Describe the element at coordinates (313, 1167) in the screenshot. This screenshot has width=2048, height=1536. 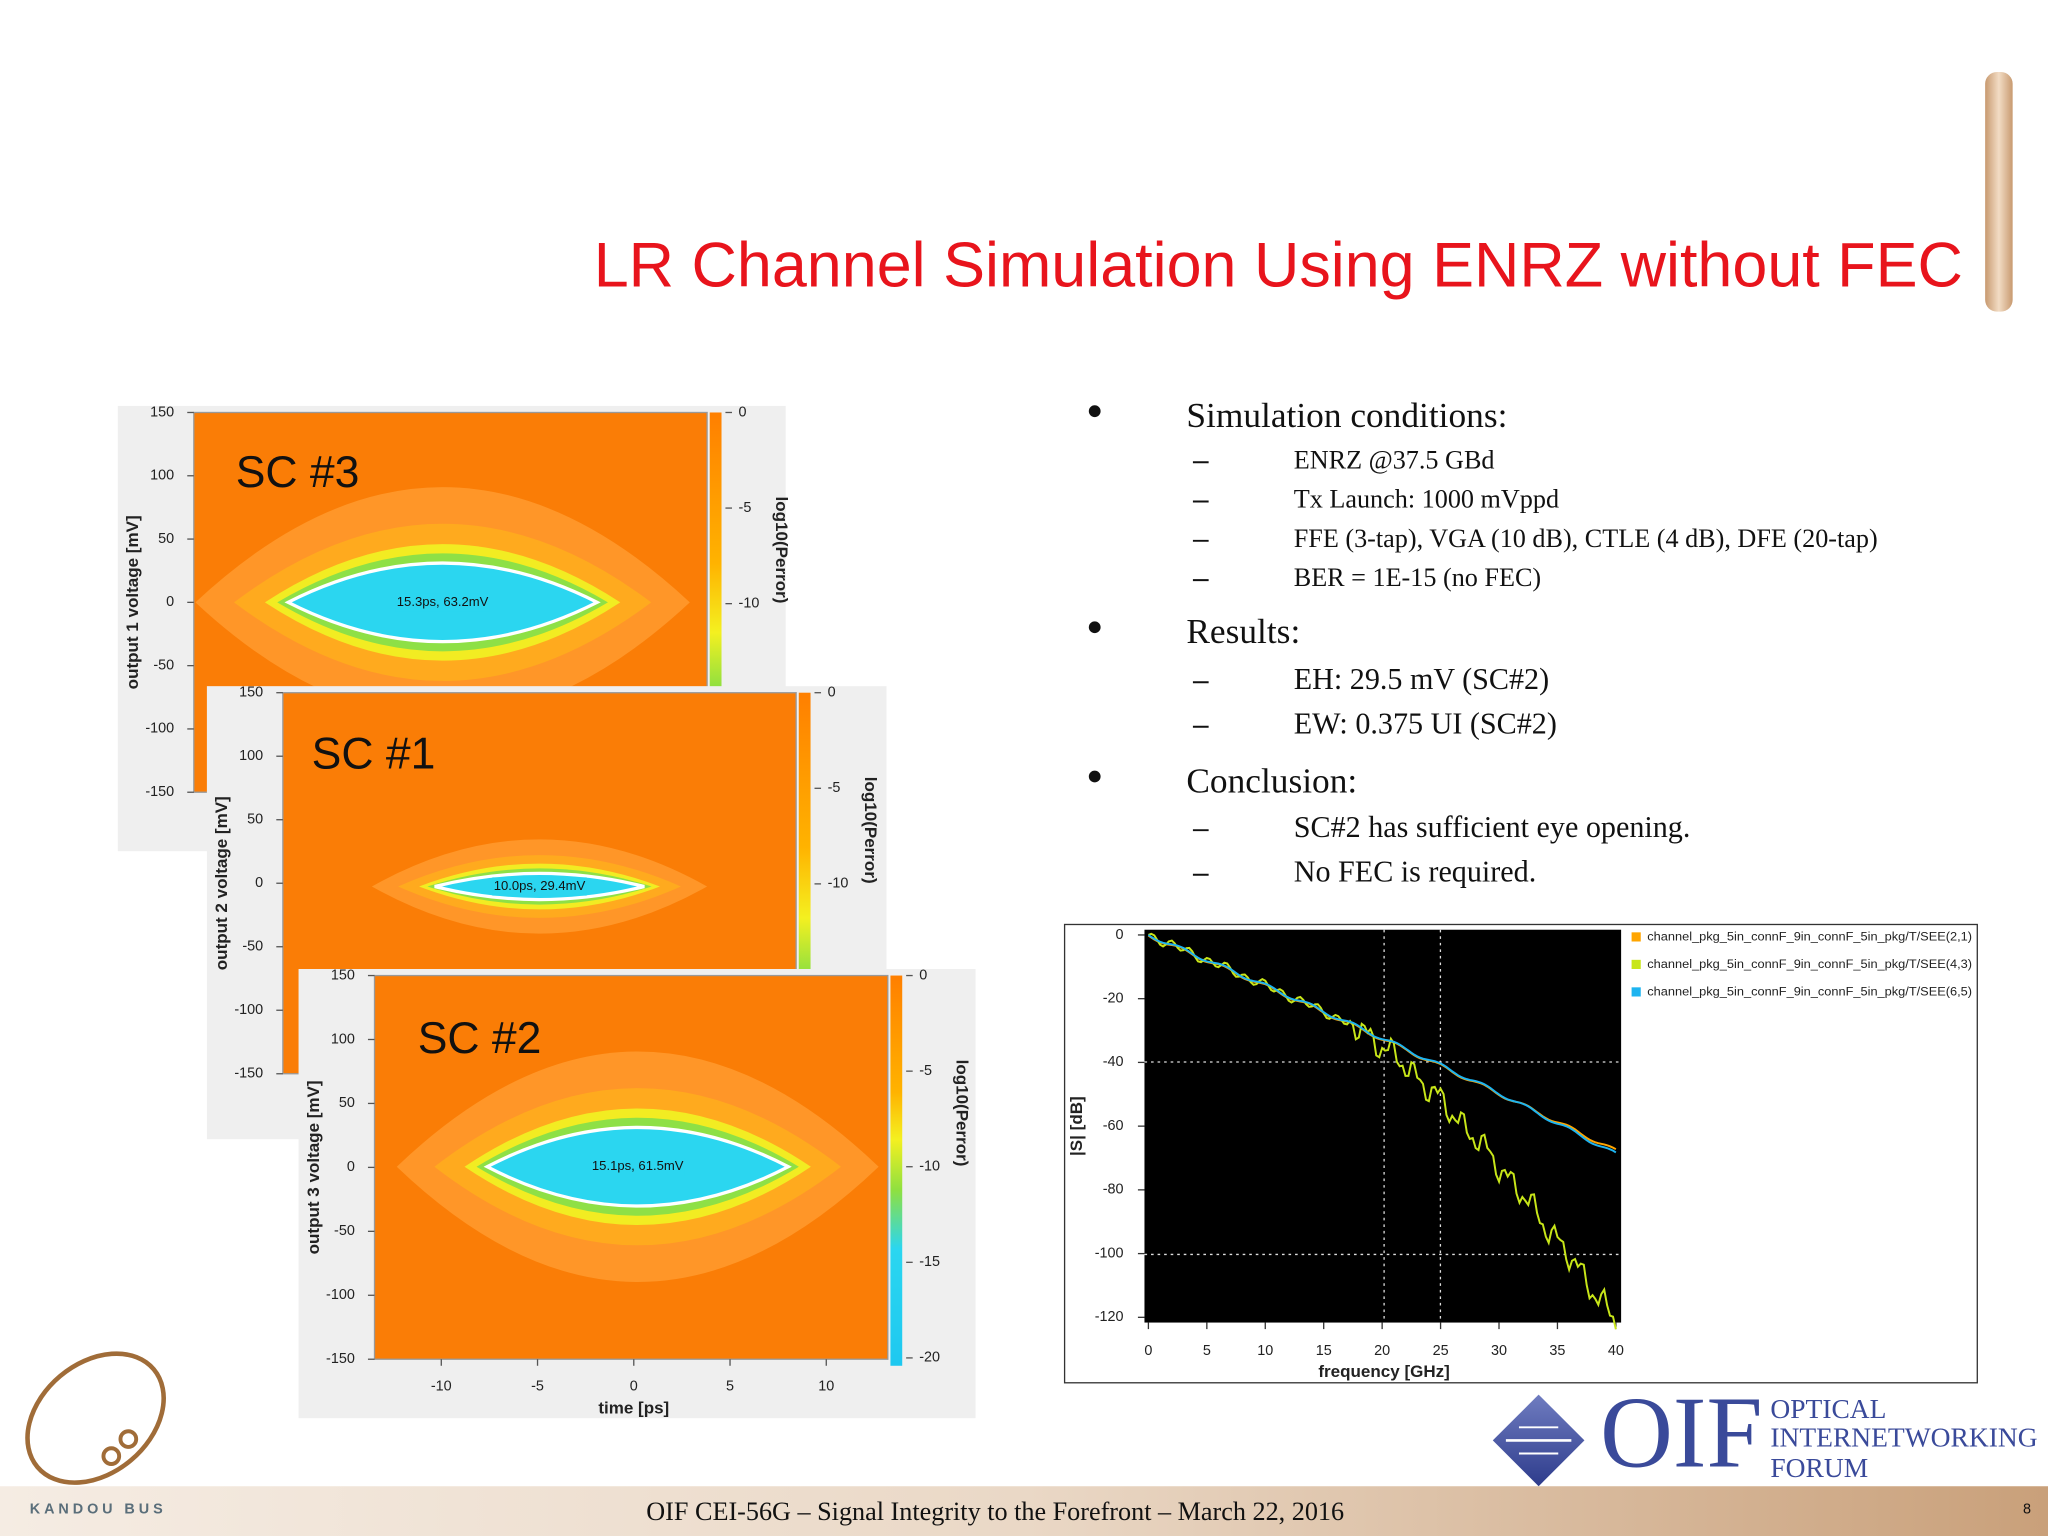
I see `y-axis-label: output 3 voltage [mV]` at that location.